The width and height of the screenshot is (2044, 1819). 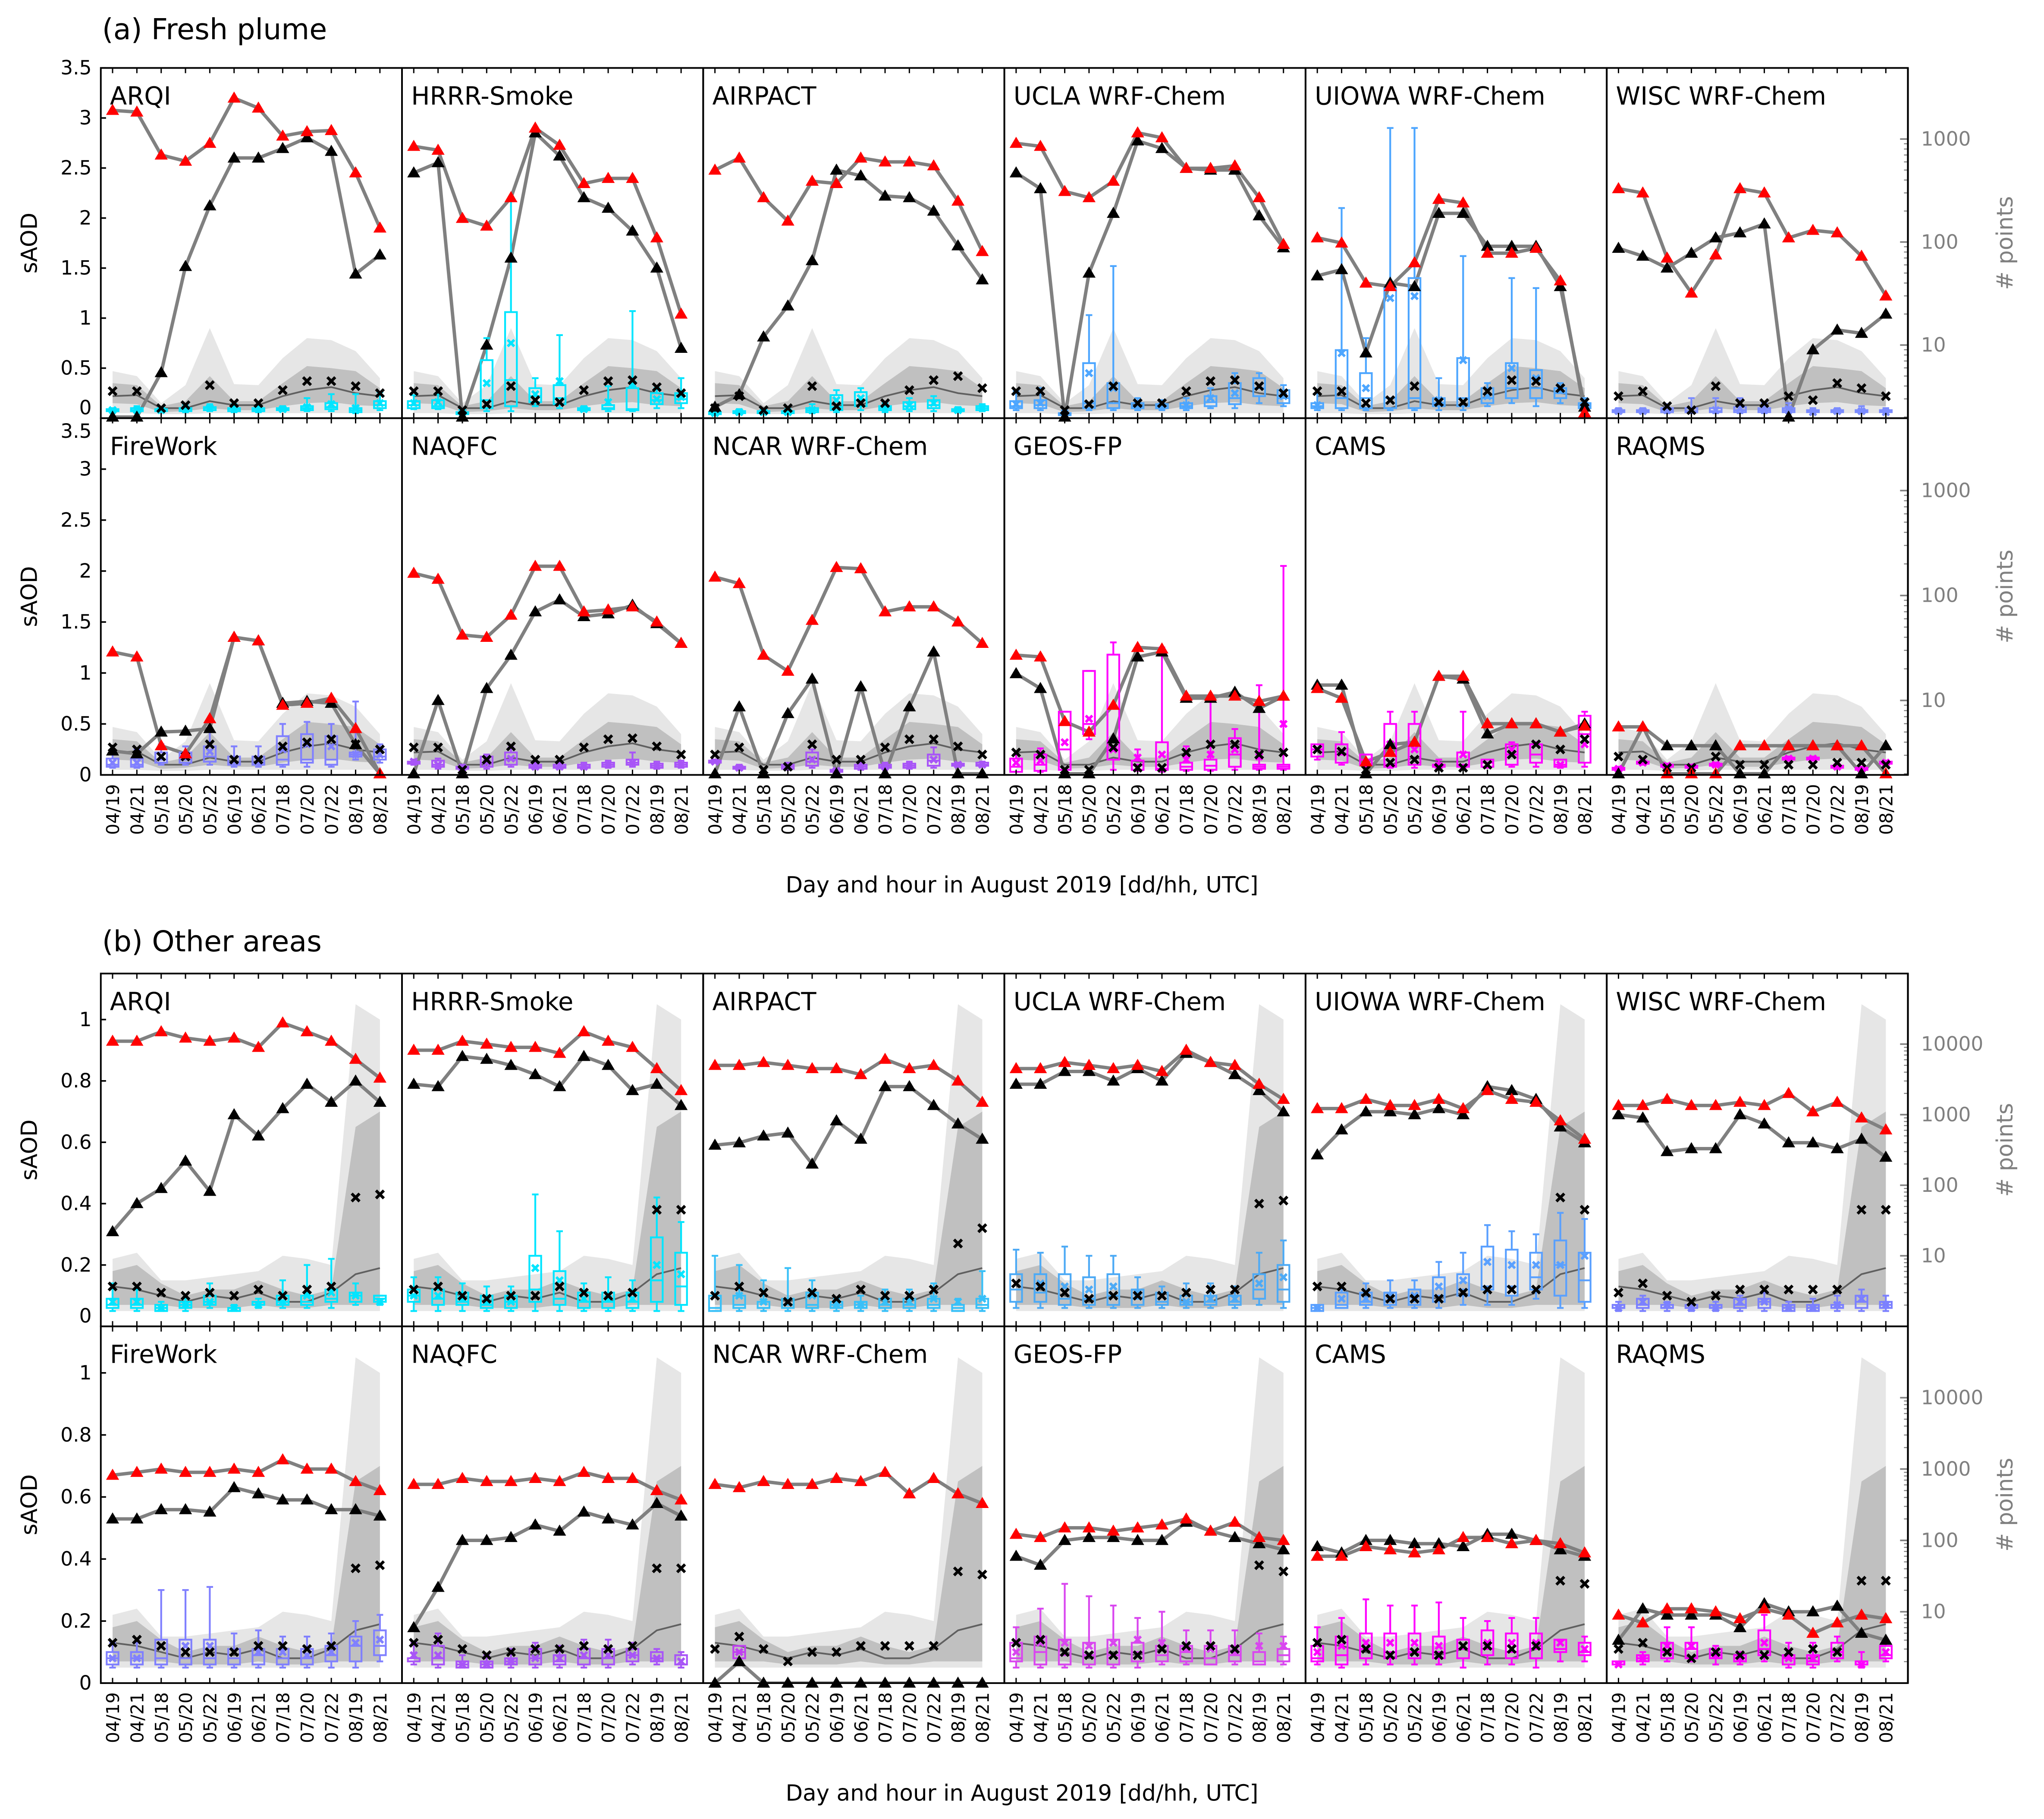 What do you see at coordinates (75, 1620) in the screenshot?
I see `y-tick-label: 0.2` at bounding box center [75, 1620].